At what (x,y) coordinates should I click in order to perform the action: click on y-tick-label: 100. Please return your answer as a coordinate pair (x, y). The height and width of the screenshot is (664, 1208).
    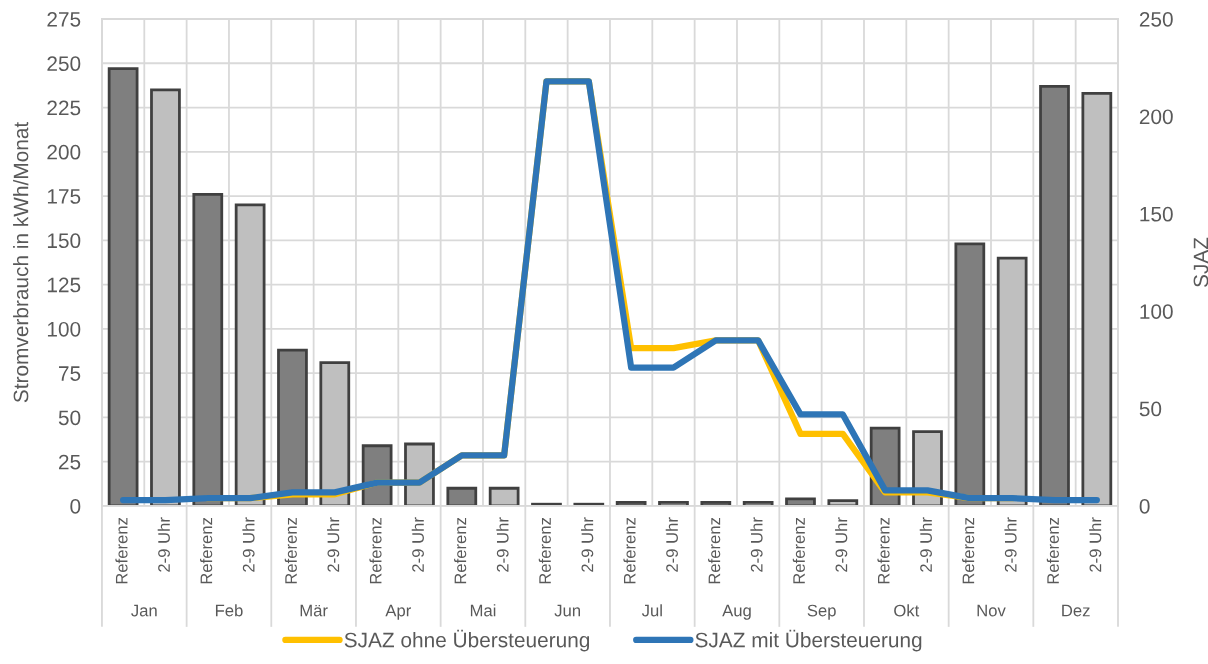
    Looking at the image, I should click on (64, 329).